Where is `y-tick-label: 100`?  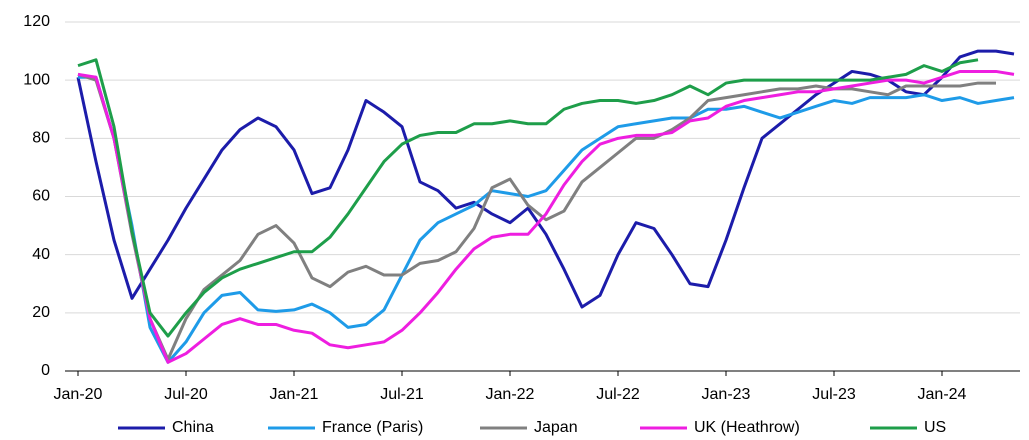
y-tick-label: 100 is located at coordinates (36, 79).